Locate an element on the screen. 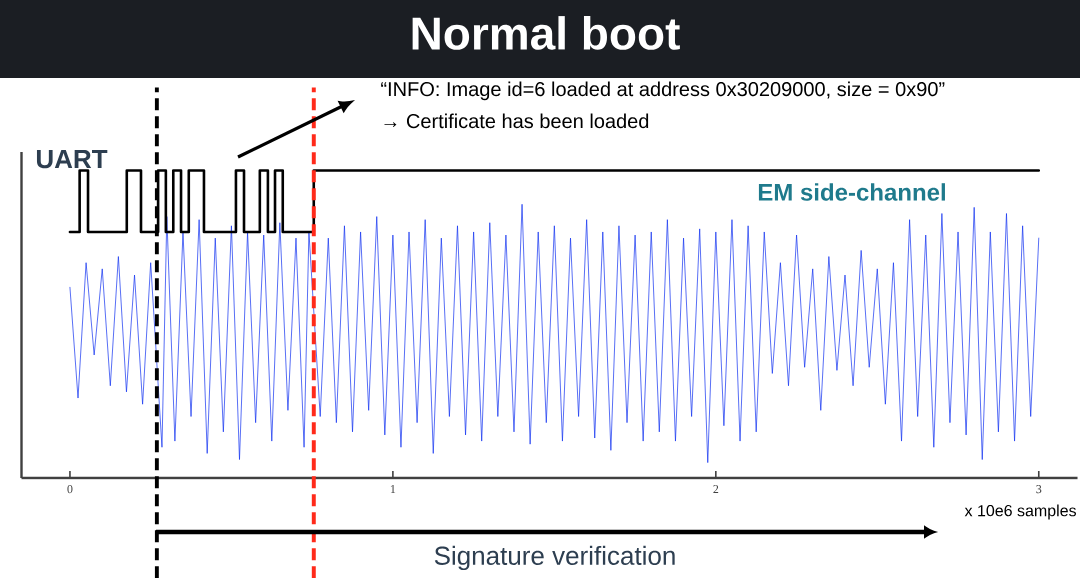 This screenshot has height=578, width=1080. text: Signature verification is located at coordinates (554, 558).